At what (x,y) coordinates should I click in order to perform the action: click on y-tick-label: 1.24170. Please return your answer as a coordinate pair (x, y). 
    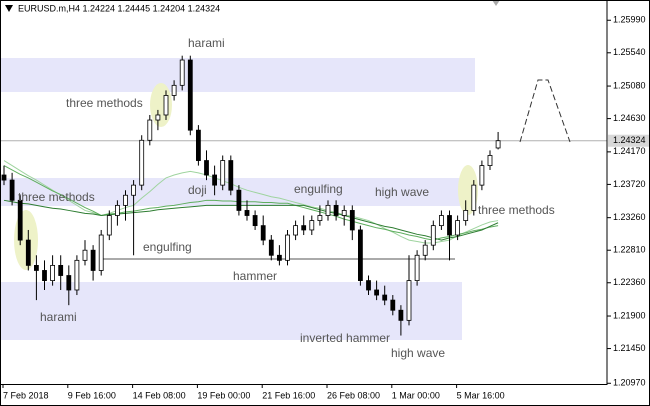
    Looking at the image, I should click on (629, 151).